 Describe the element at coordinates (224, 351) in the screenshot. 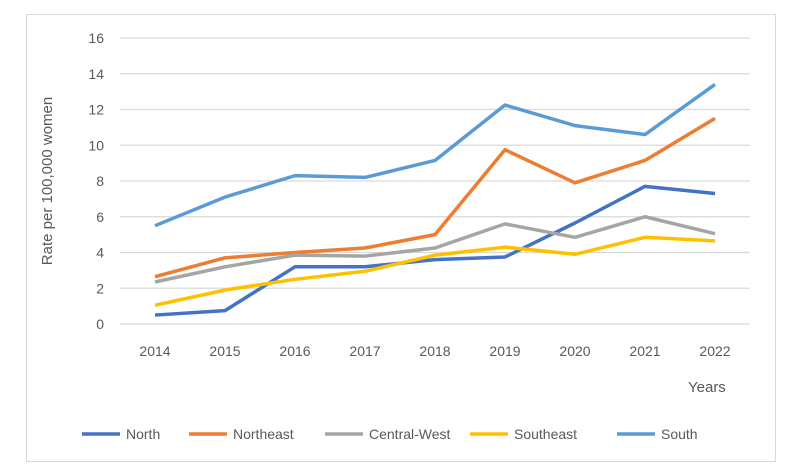

I see `x-tick-label: 2015` at that location.